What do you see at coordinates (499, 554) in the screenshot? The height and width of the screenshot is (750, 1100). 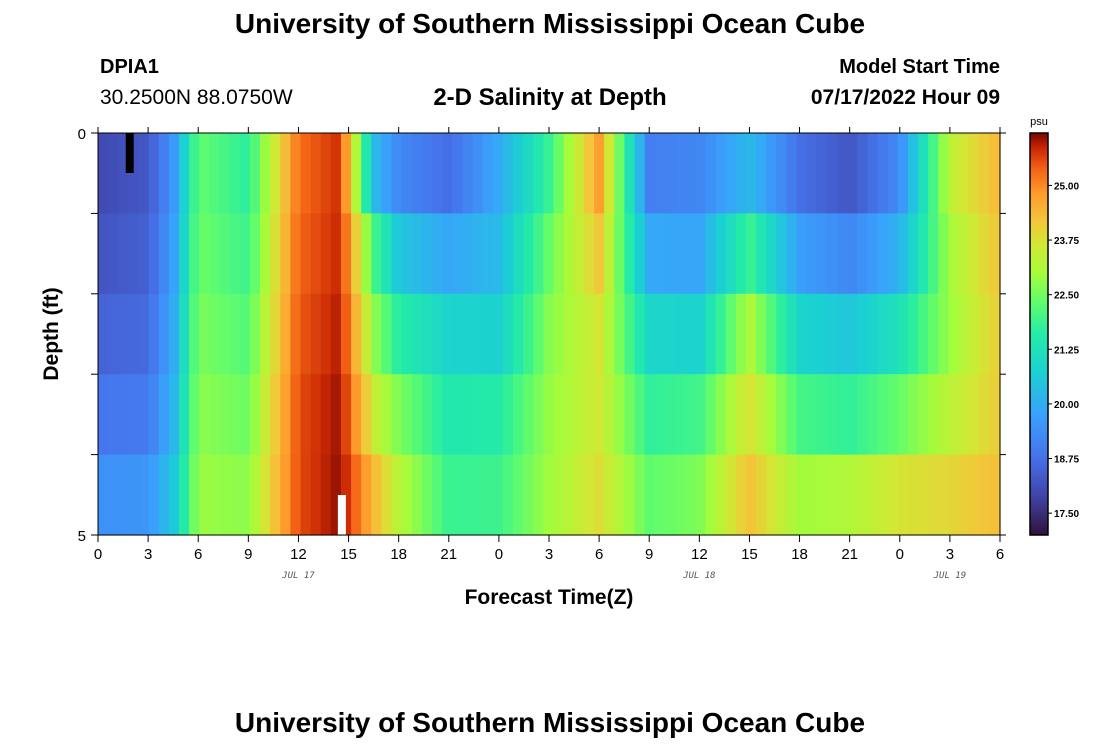 I see `x-tick-label: 0` at bounding box center [499, 554].